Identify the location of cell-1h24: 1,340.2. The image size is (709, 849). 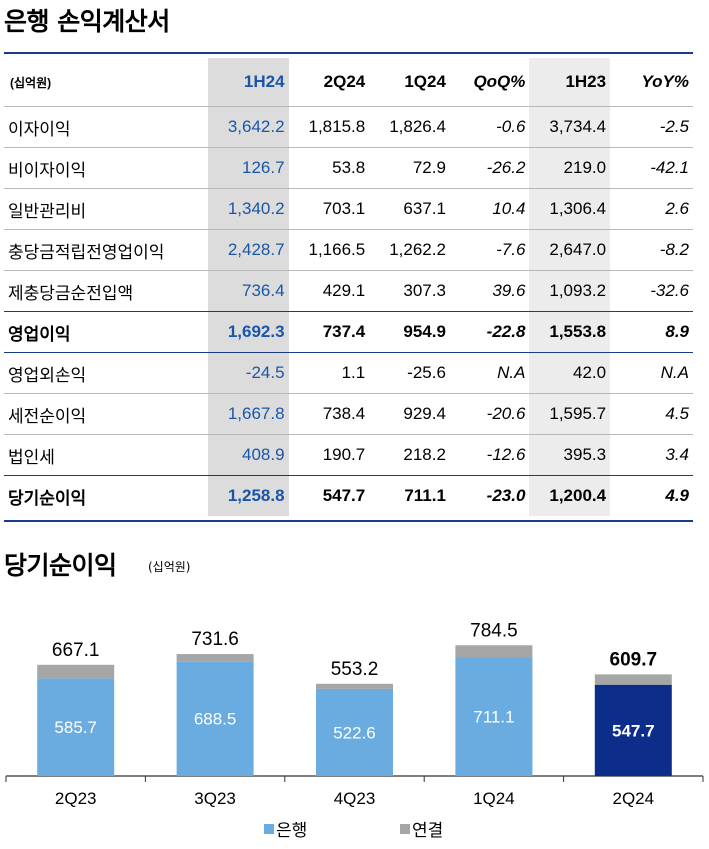
(248, 209).